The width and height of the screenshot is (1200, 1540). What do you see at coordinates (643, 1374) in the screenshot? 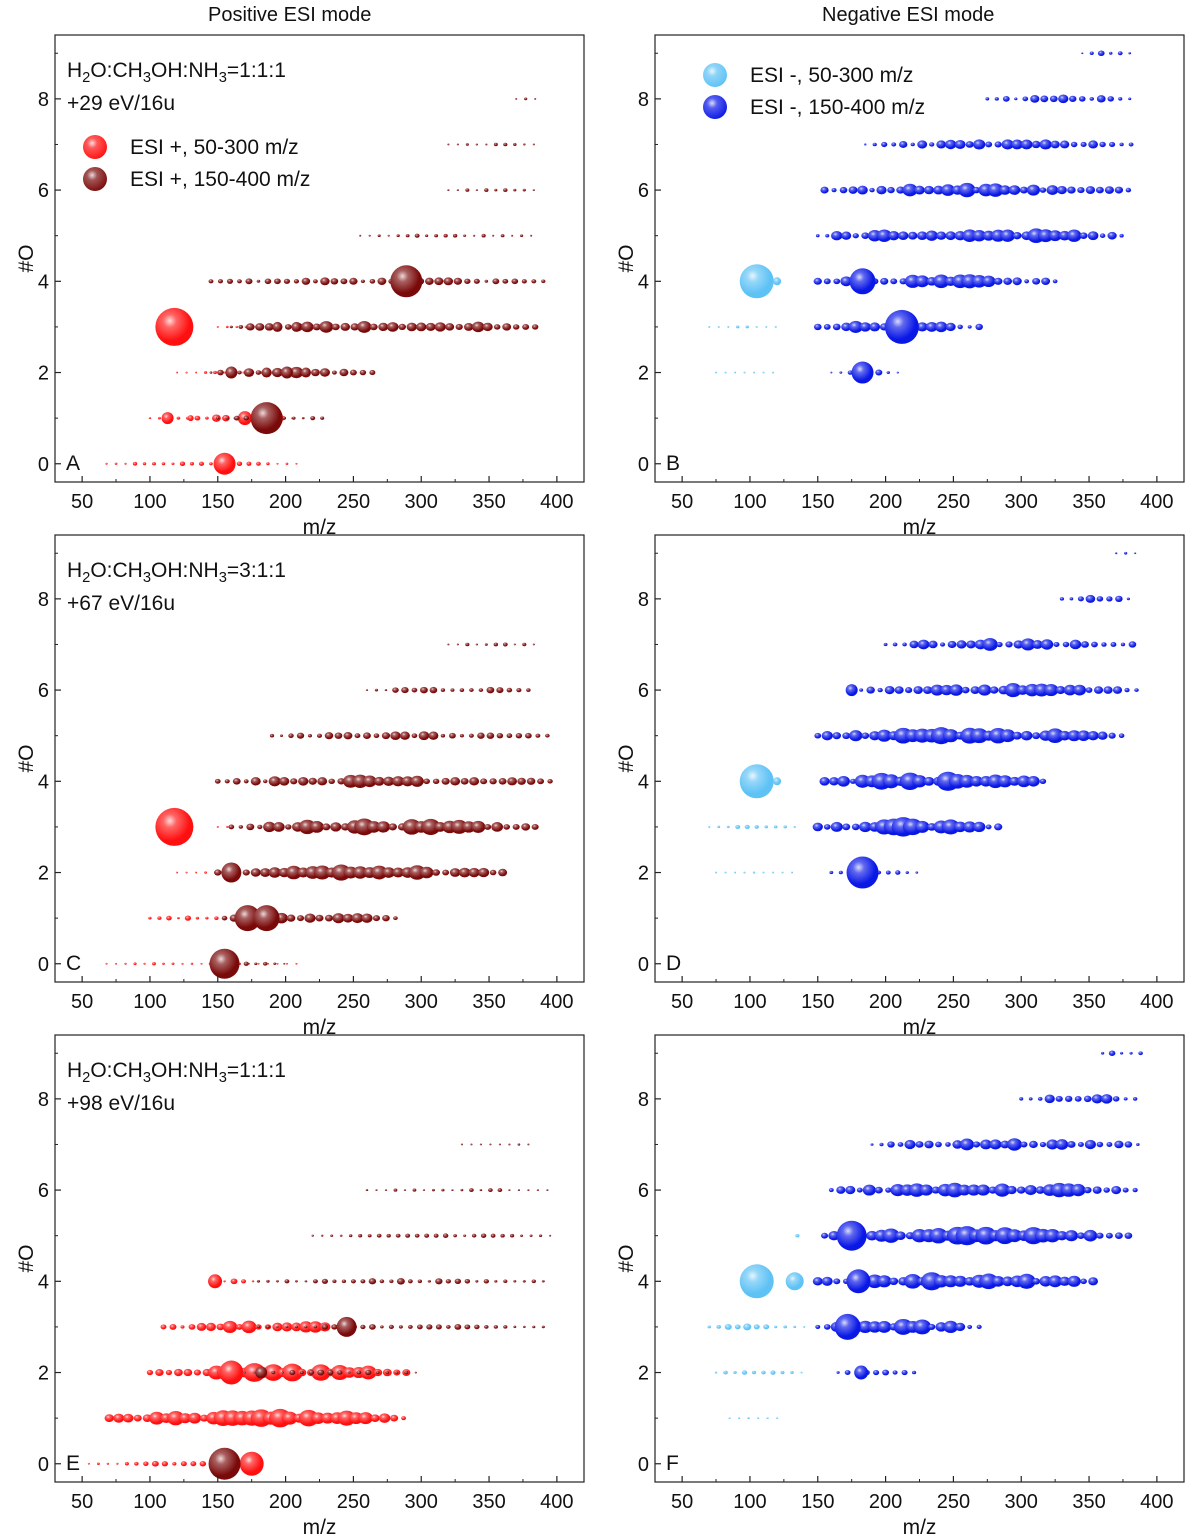
I see `y-tick-label: 2` at bounding box center [643, 1374].